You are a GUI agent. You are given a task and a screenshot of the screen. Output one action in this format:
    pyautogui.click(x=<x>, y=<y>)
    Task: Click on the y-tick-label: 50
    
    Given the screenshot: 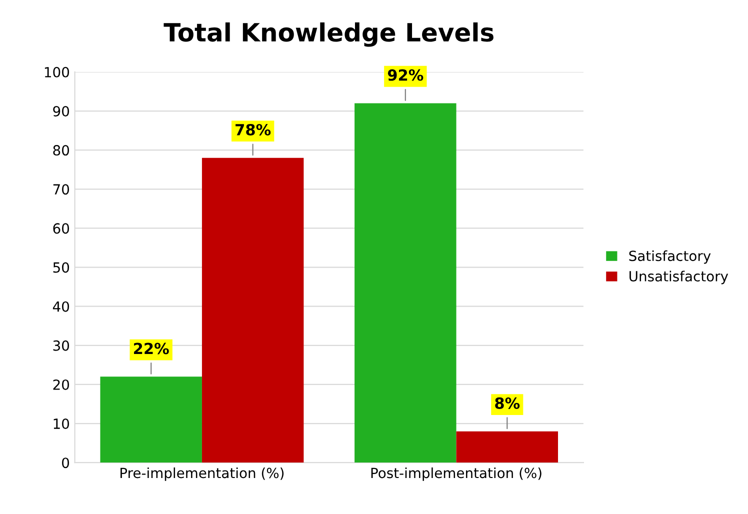 What is the action you would take?
    pyautogui.click(x=61, y=267)
    